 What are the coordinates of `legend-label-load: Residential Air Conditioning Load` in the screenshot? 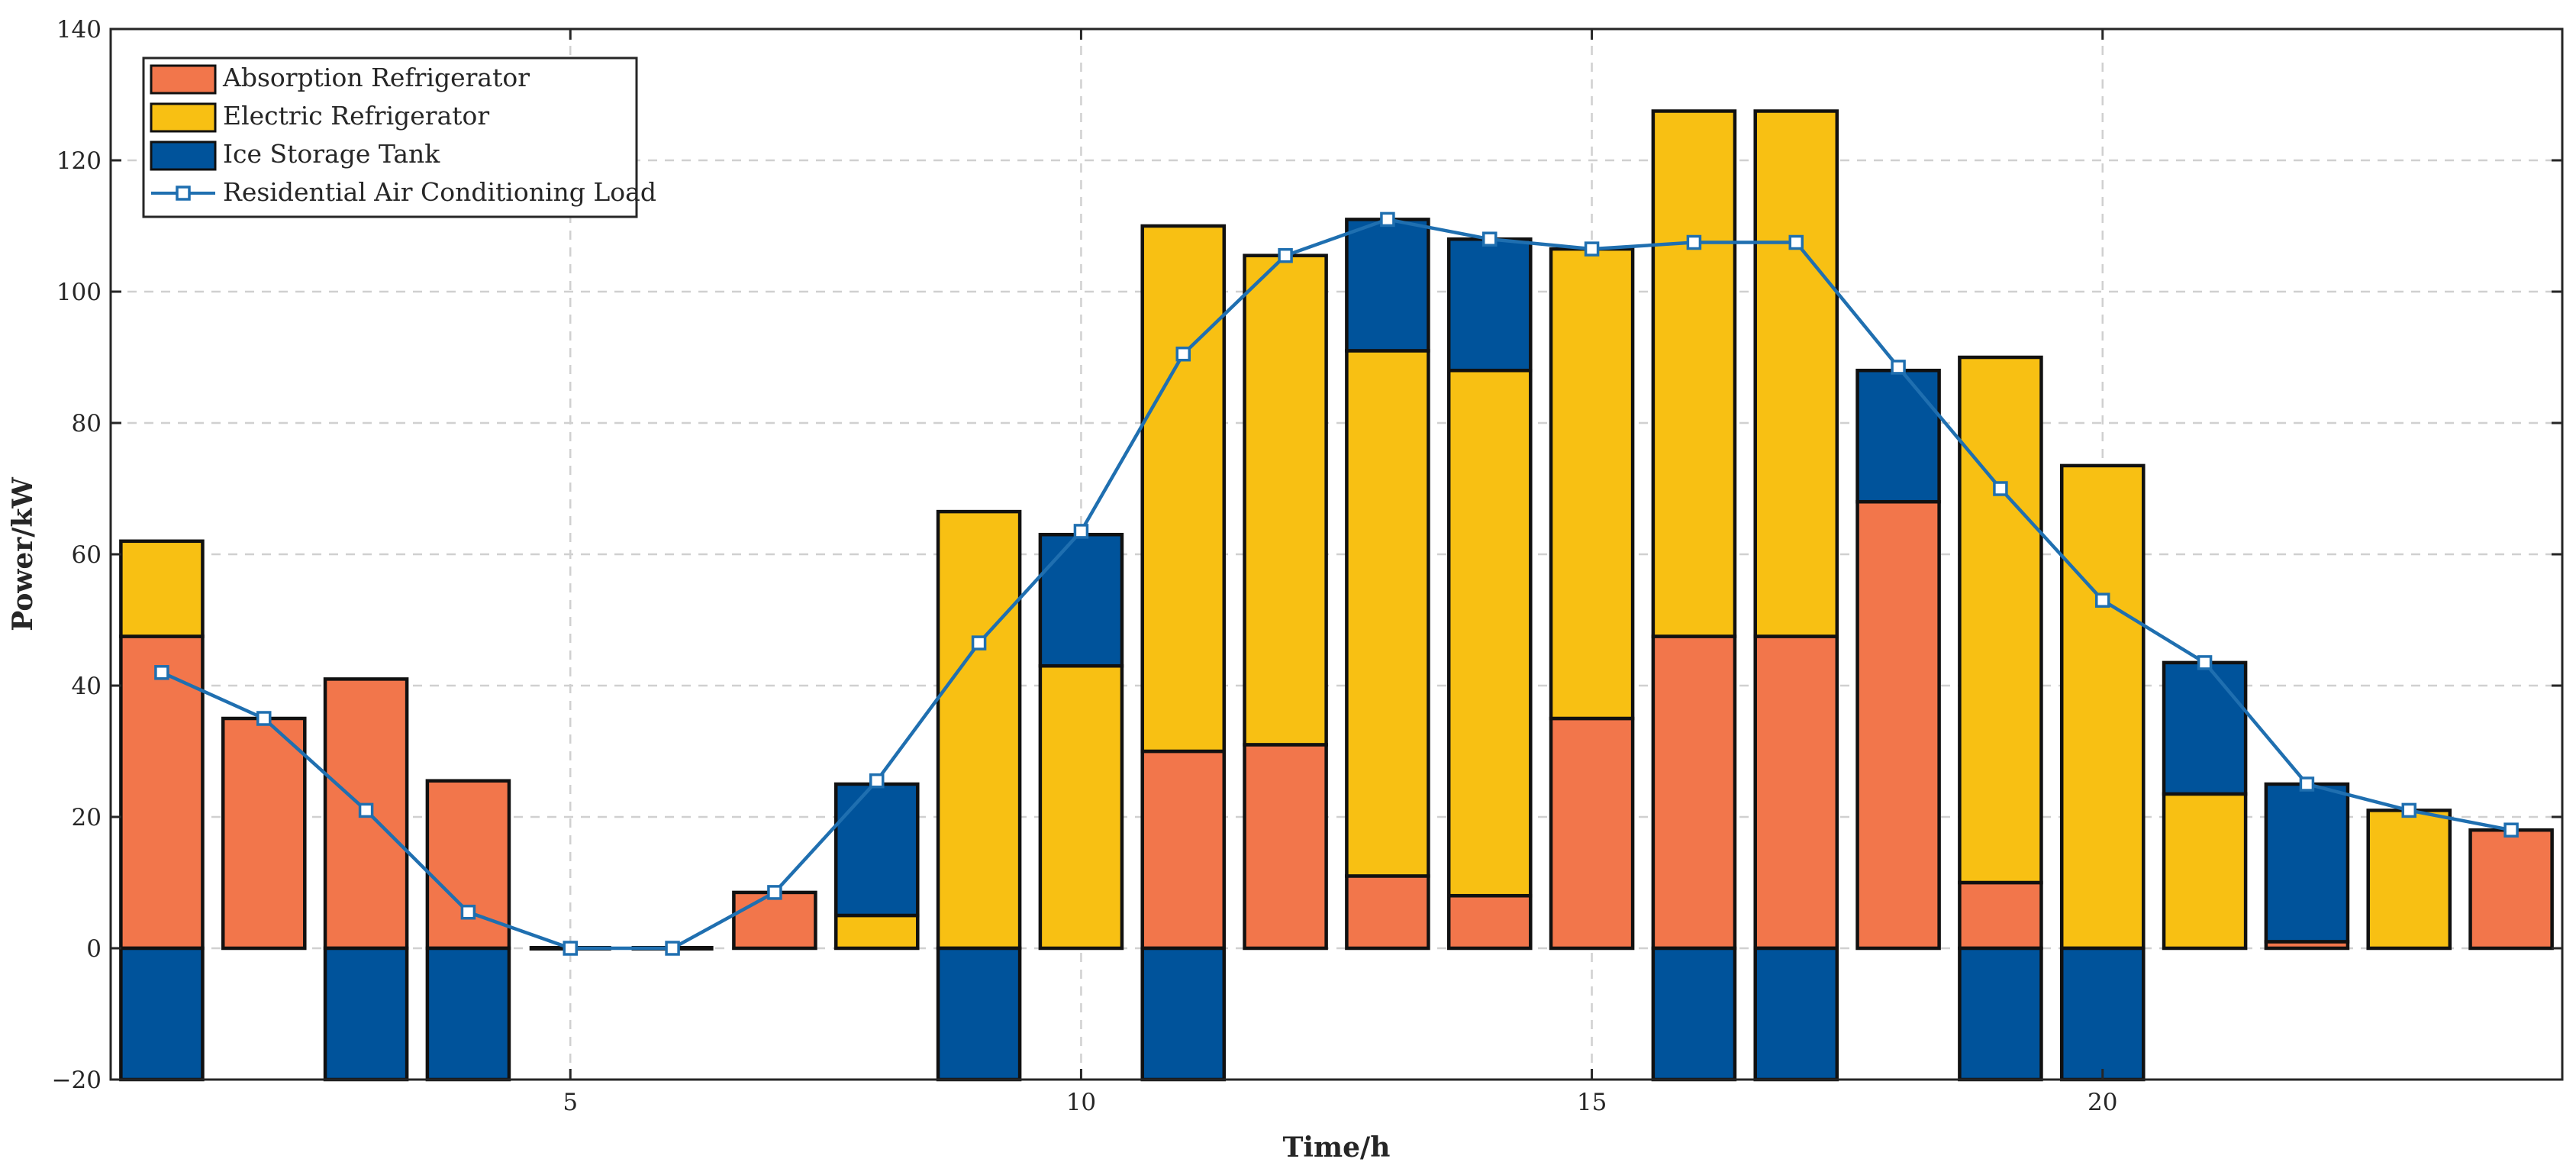 It's located at (440, 192).